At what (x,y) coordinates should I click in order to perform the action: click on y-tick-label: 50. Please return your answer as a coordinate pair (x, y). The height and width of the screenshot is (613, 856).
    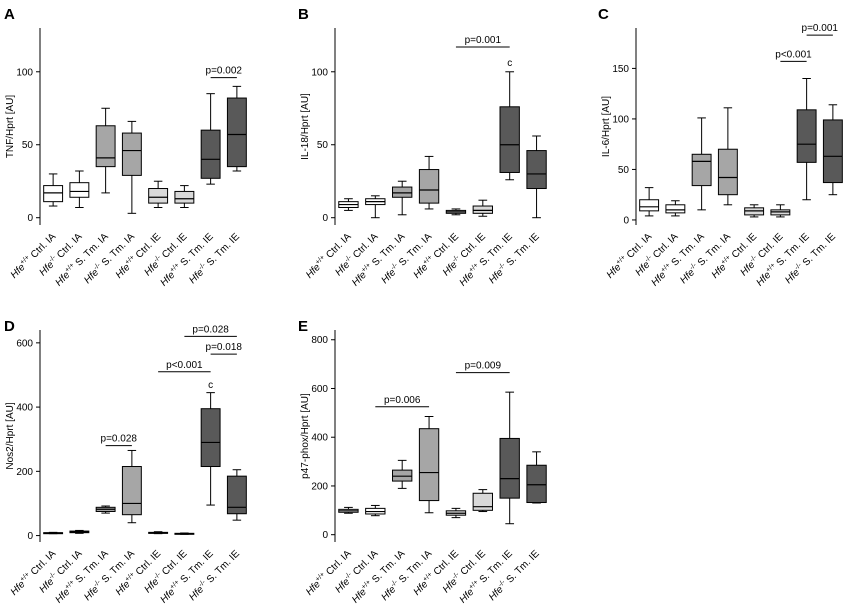
    Looking at the image, I should click on (323, 145).